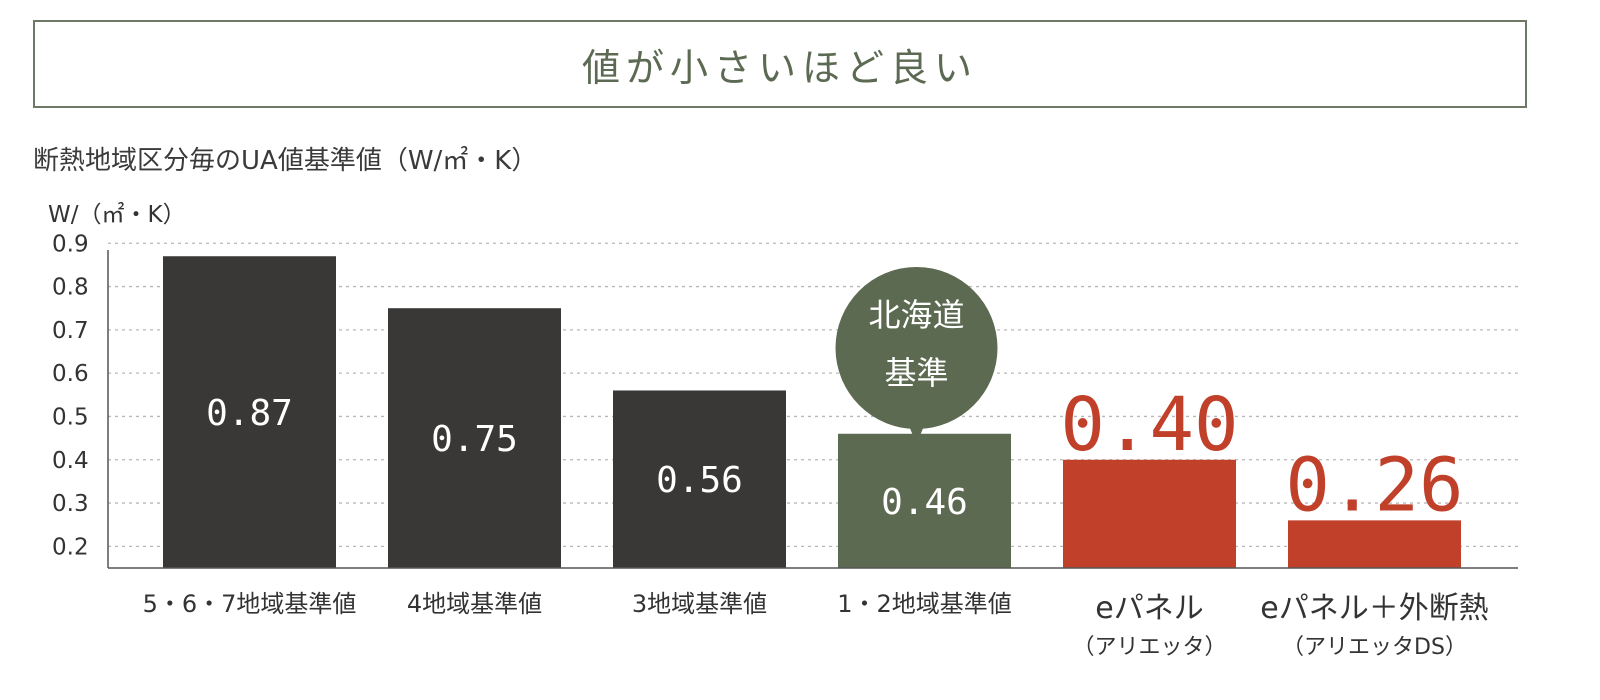 The height and width of the screenshot is (700, 1600). I want to click on y-tick-labels: 0.9 0.8 0.7 0.6 0.5 0.4 0.3 0.2, so click(70, 395).